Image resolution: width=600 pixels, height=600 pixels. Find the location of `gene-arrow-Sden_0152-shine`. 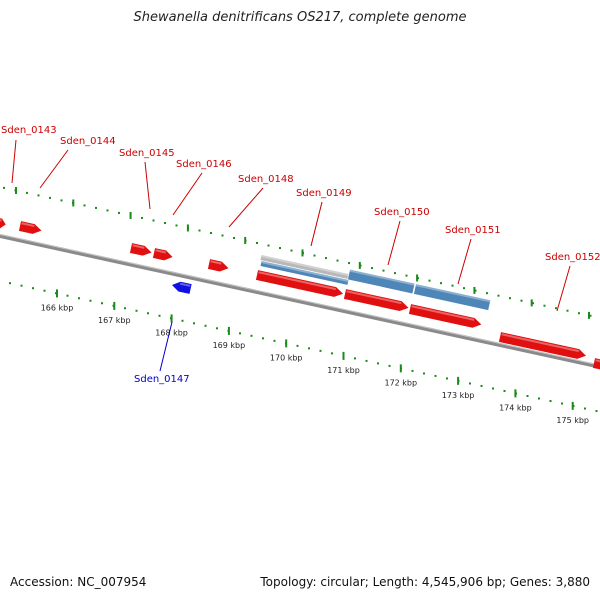

gene-arrow-Sden_0152-shine is located at coordinates (540, 343).